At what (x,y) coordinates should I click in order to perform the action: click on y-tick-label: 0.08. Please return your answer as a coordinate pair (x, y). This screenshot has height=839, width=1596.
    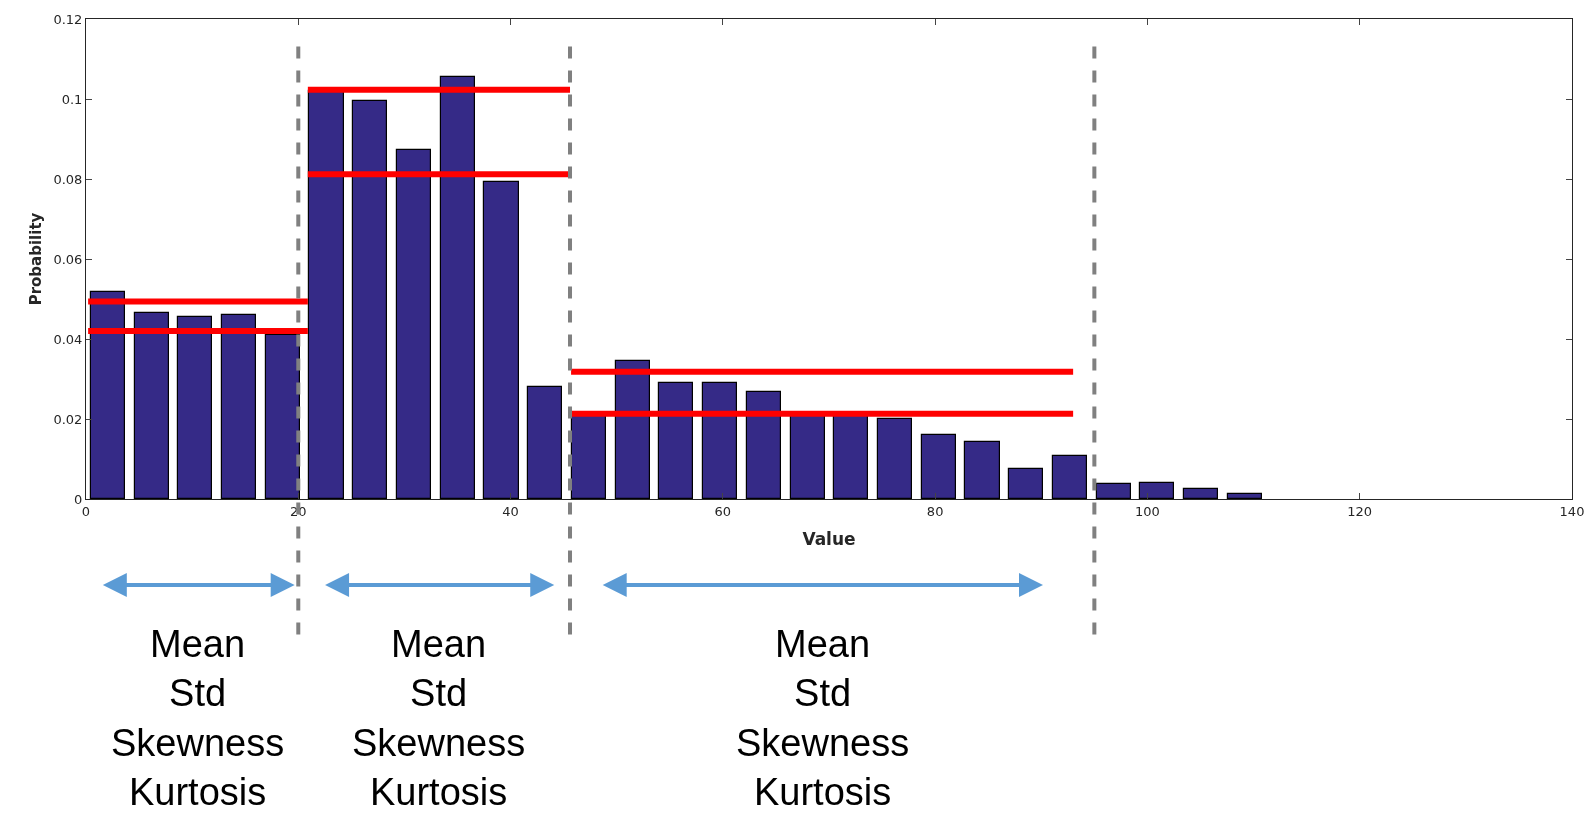
    Looking at the image, I should click on (68, 179).